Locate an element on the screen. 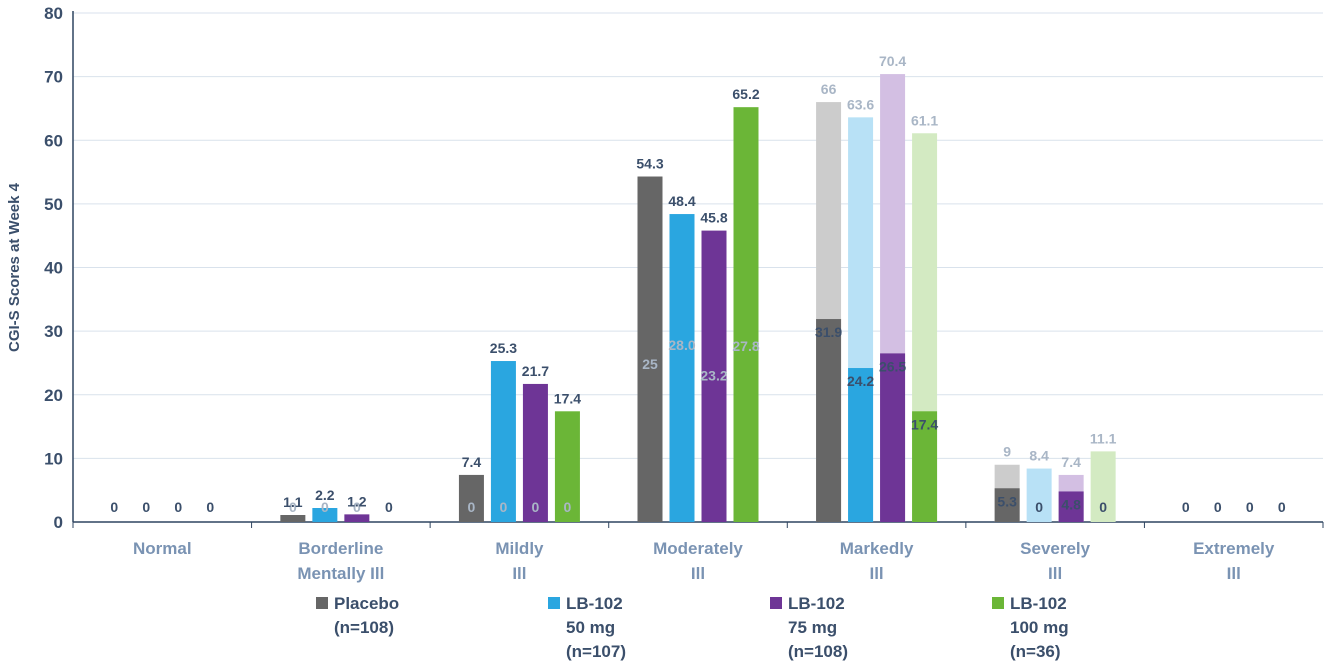  bar-label-3-3: 65.2 is located at coordinates (745, 94).